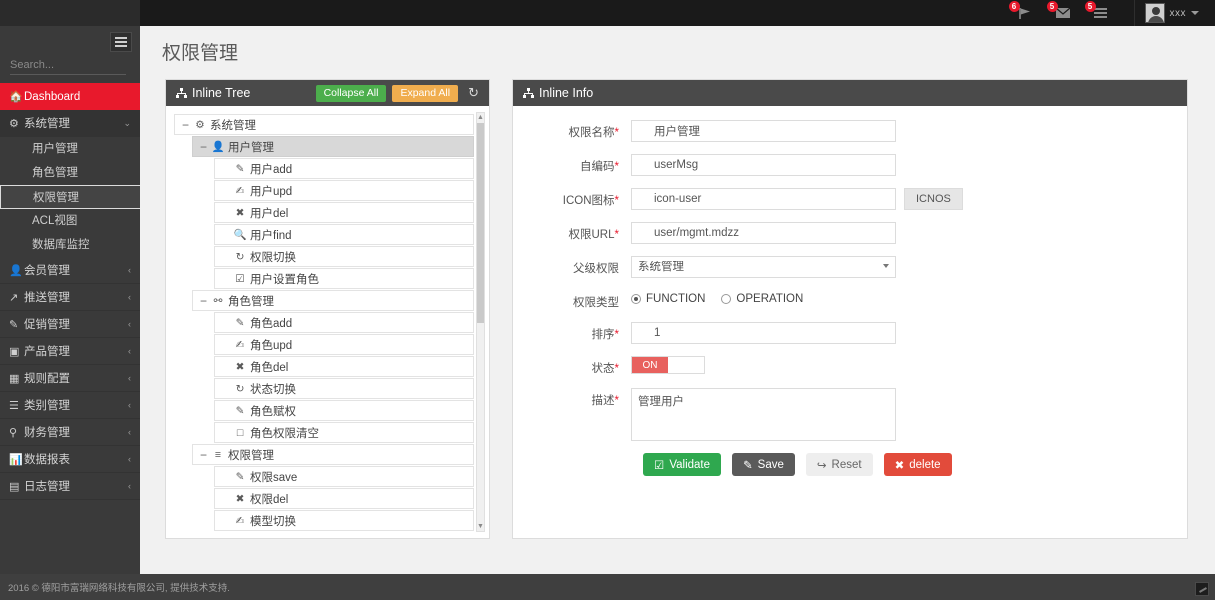 The width and height of the screenshot is (1215, 600). I want to click on refresh-icon: ↻, so click(473, 92).